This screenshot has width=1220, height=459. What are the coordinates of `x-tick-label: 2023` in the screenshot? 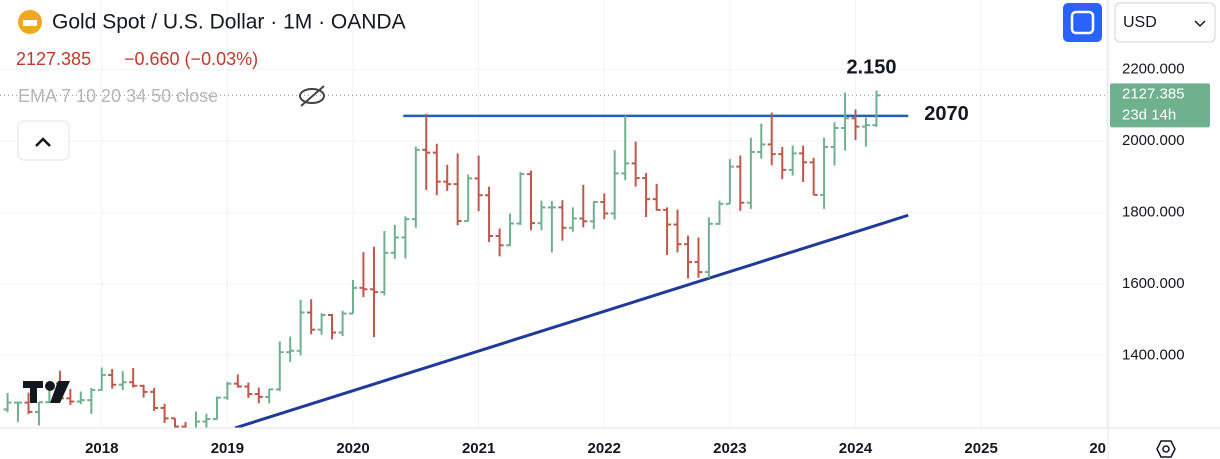 It's located at (729, 448).